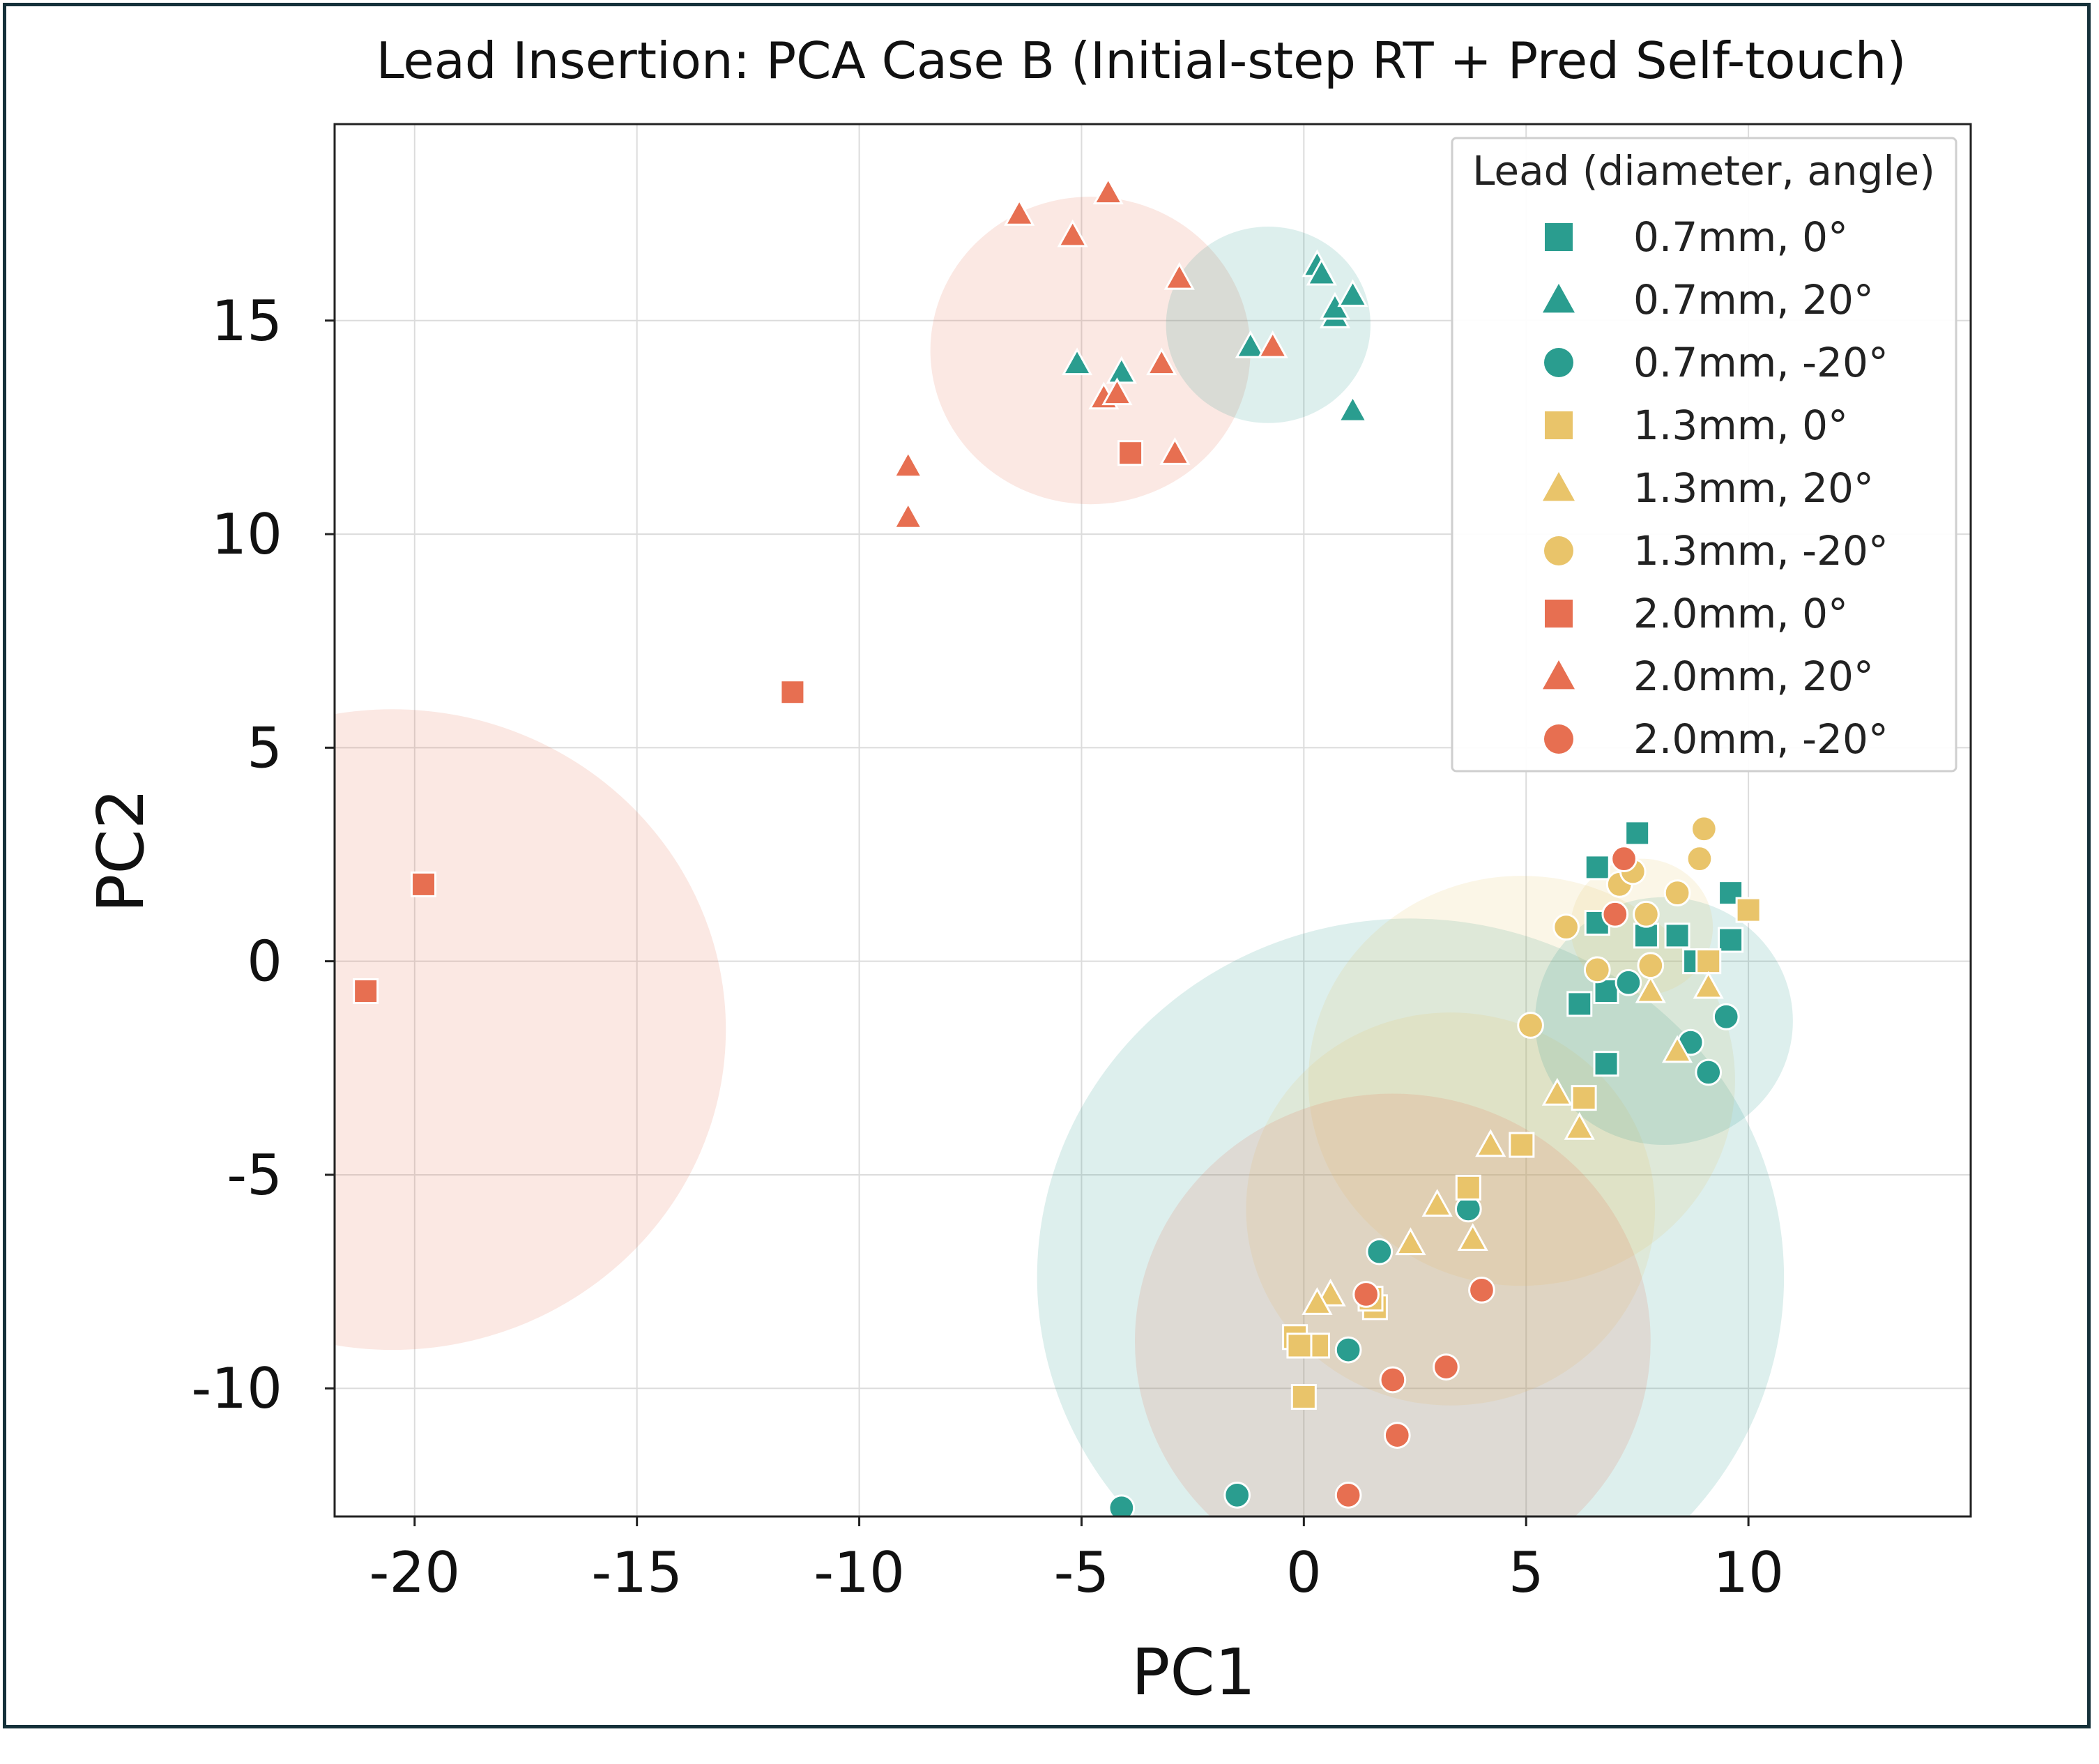 The width and height of the screenshot is (2099, 1764). I want to click on legend-label-0p7mm-20deg: 0.7mm, 20°, so click(1754, 300).